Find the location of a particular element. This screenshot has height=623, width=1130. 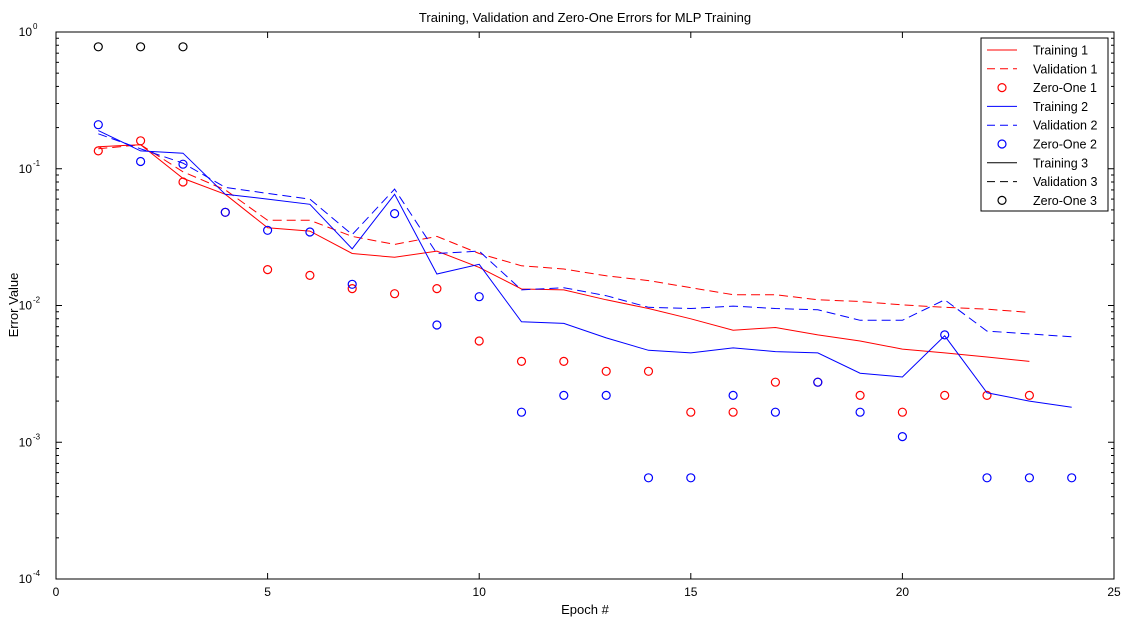

legend-label: Training 3 is located at coordinates (1060, 163).